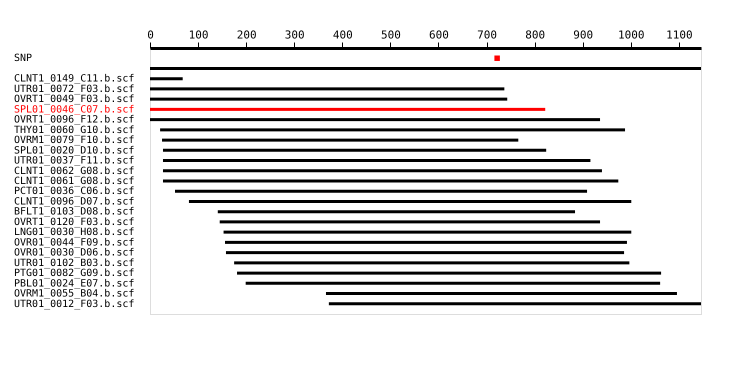  Describe the element at coordinates (74, 130) in the screenshot. I see `y-tick-label: THY01_0060_G10.b.scf` at that location.